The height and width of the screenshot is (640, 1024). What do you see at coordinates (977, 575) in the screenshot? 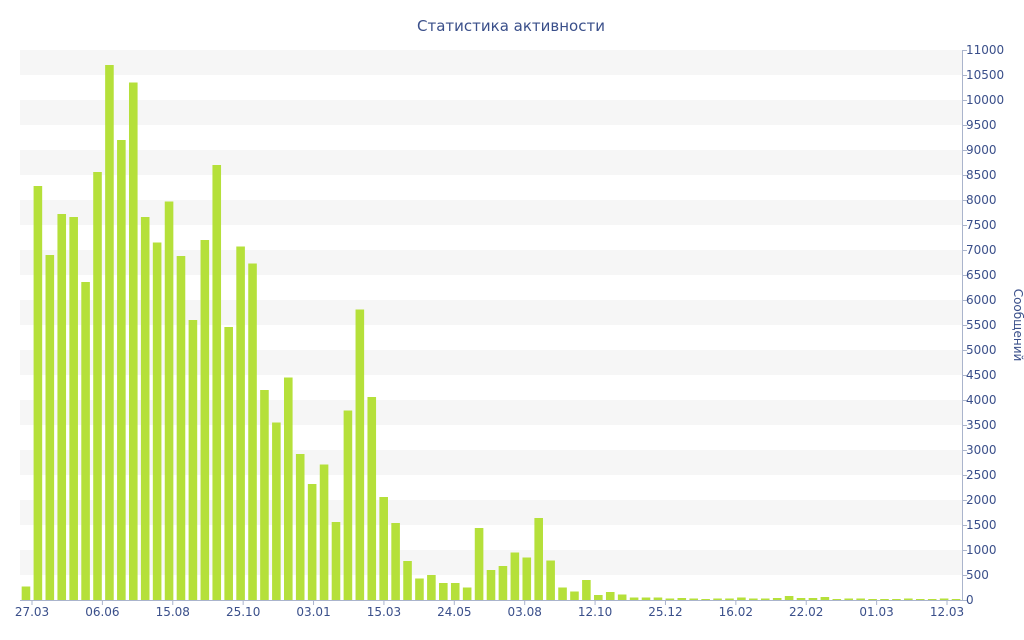
I see `y-tick-label: 500` at bounding box center [977, 575].